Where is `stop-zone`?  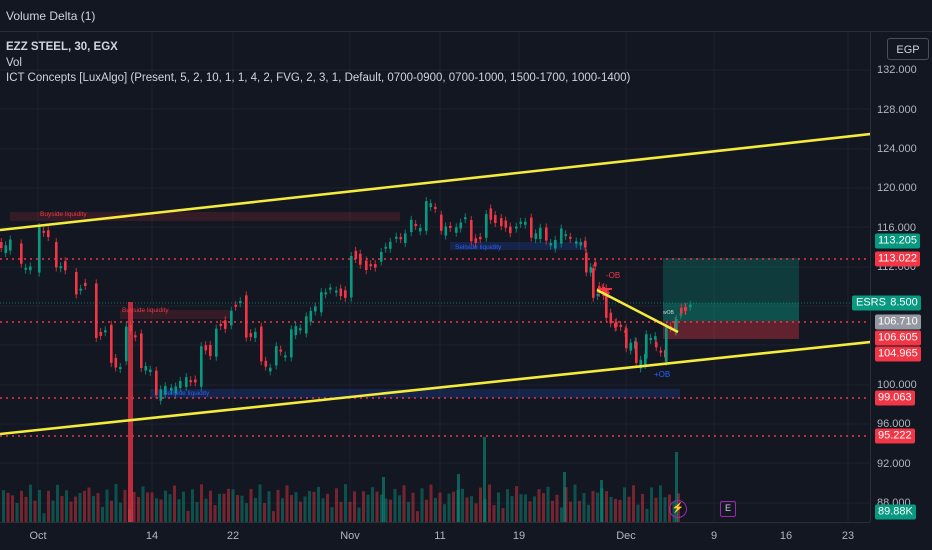
stop-zone is located at coordinates (731, 330).